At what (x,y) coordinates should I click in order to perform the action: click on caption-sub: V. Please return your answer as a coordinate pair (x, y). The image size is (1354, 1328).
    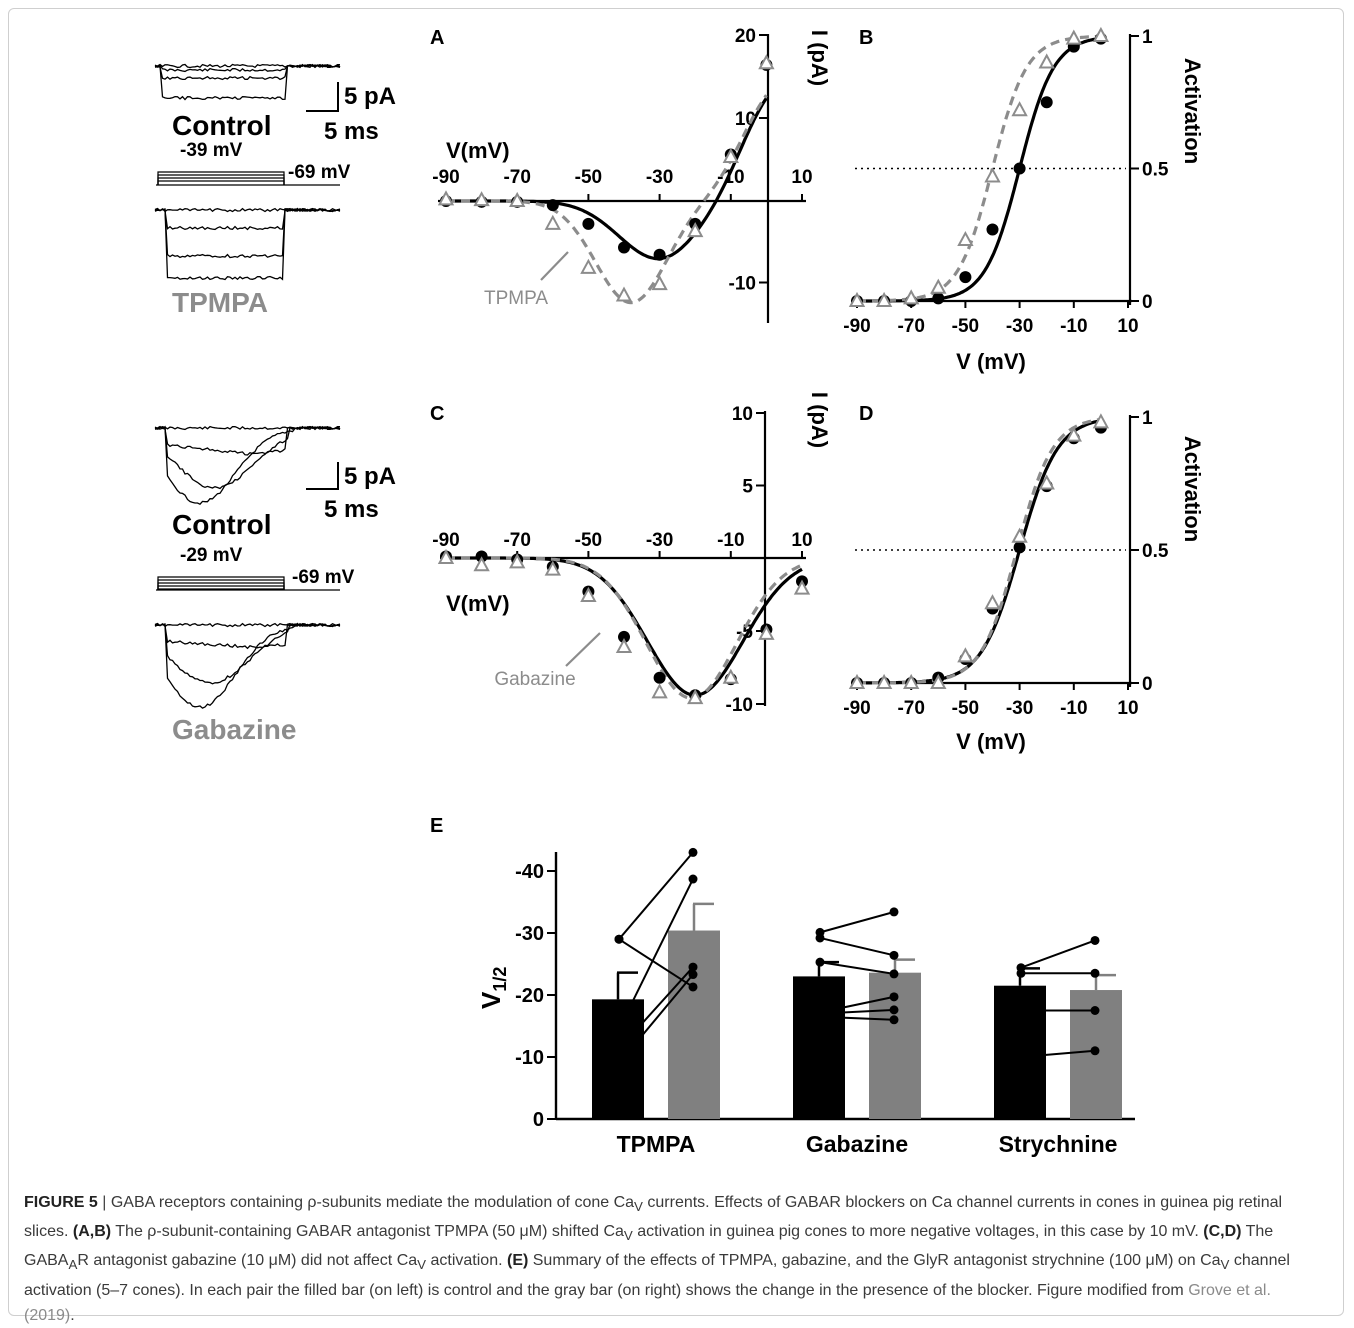
    Looking at the image, I should click on (638, 1207).